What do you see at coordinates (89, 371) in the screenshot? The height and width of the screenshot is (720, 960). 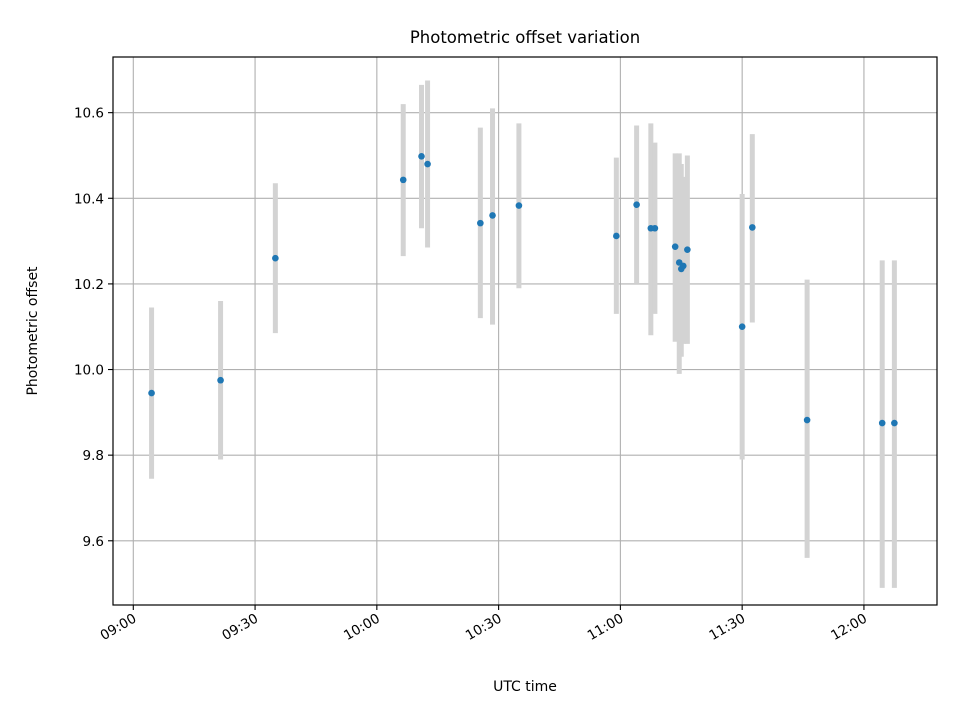 I see `y-tick-label: 10.0` at bounding box center [89, 371].